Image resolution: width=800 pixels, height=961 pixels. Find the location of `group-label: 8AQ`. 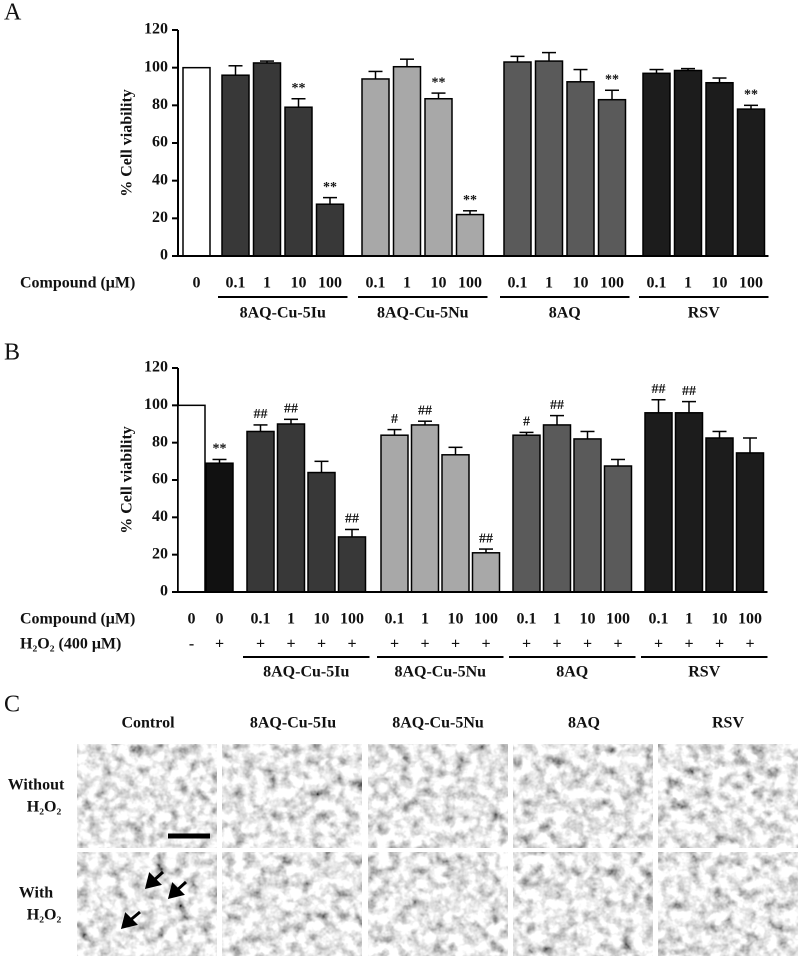

group-label: 8AQ is located at coordinates (565, 313).